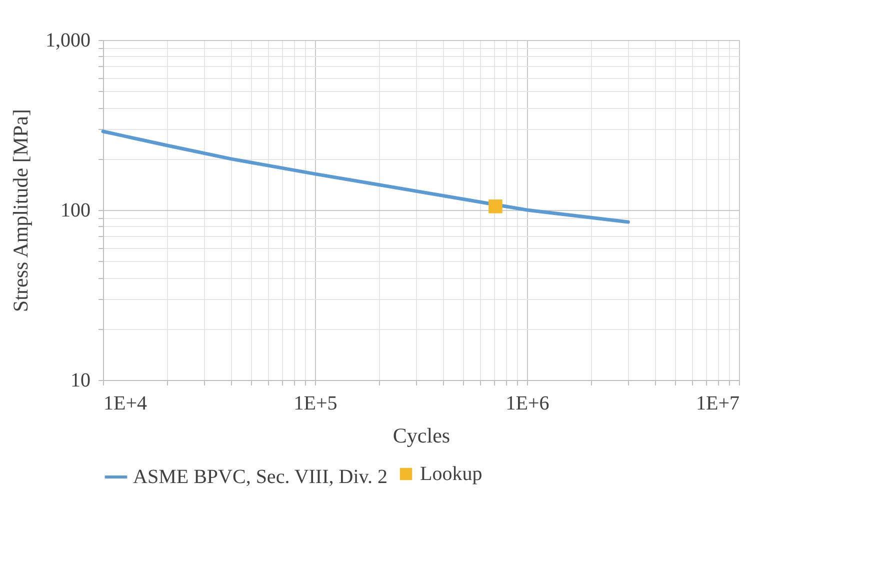 Image resolution: width=876 pixels, height=578 pixels. What do you see at coordinates (125, 403) in the screenshot?
I see `x-tick-label: 1E+4` at bounding box center [125, 403].